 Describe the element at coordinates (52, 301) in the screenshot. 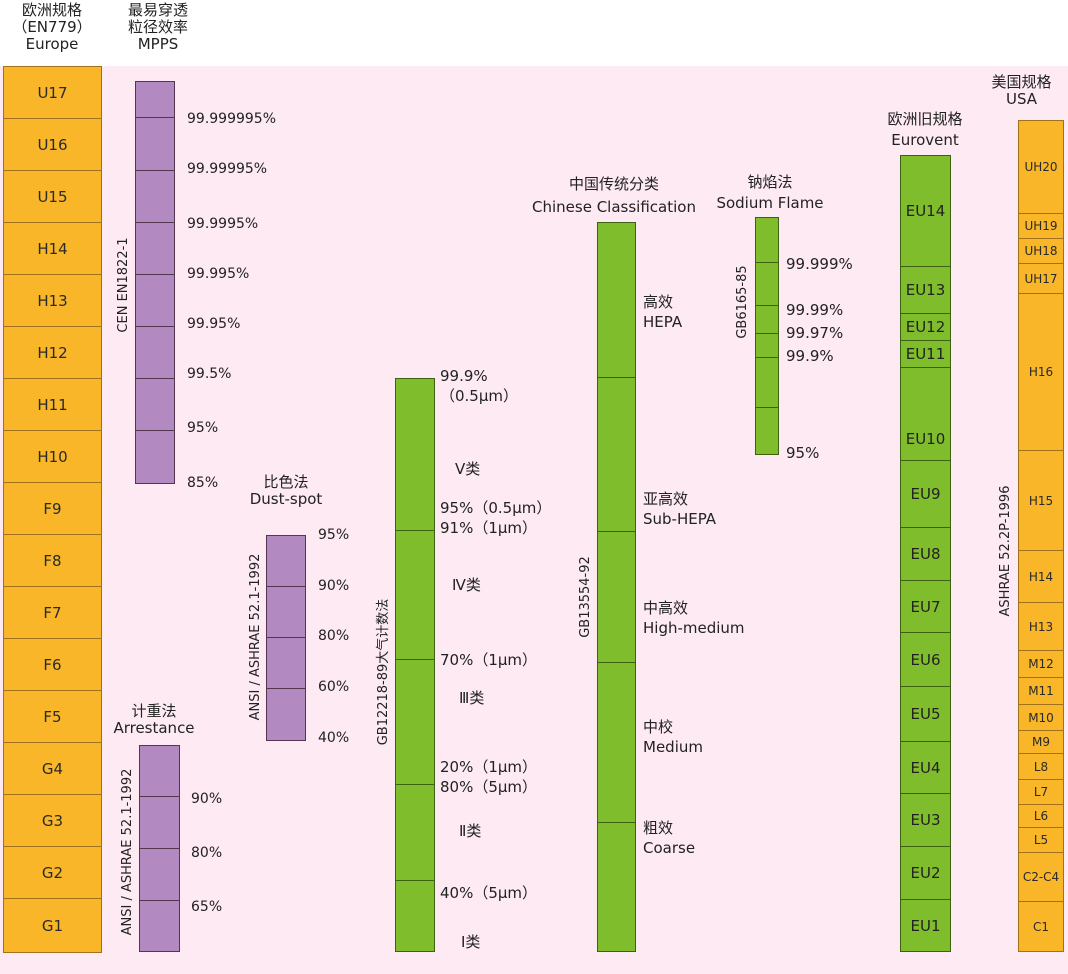

I see `europe-grade-h13: H13` at that location.